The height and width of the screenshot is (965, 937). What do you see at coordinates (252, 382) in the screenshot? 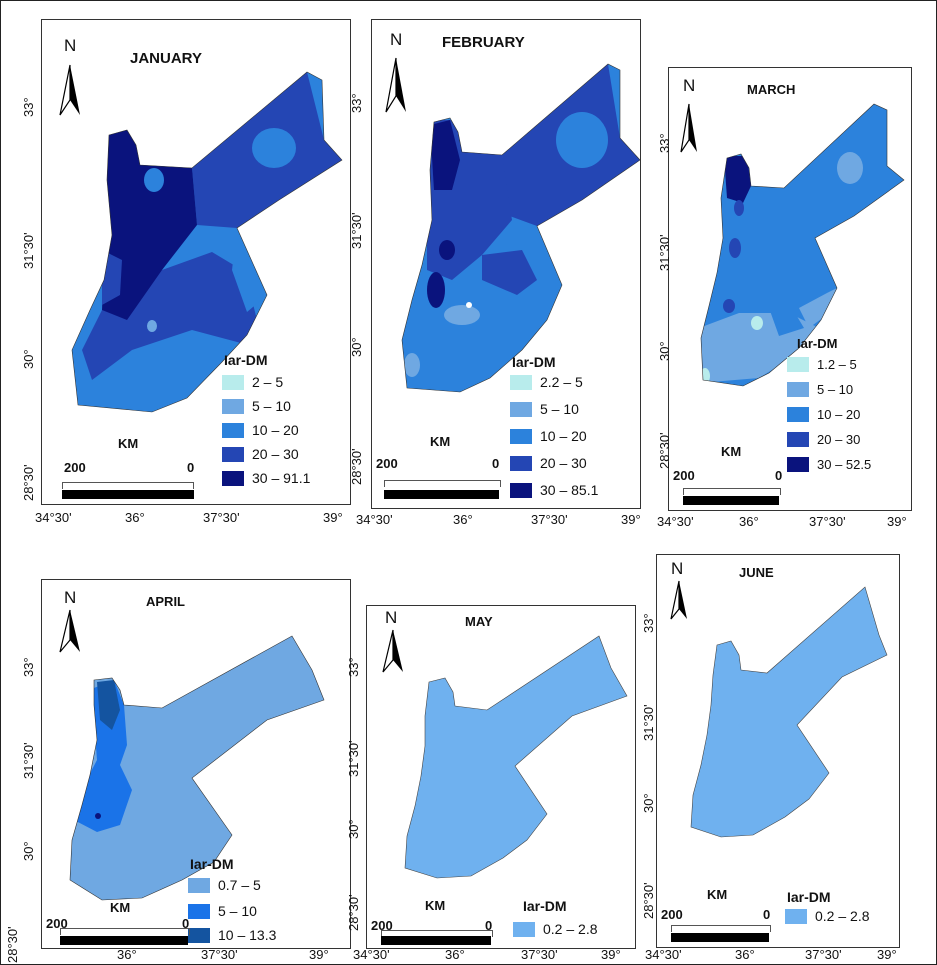
I see `legend-item: 2 – 5` at bounding box center [252, 382].